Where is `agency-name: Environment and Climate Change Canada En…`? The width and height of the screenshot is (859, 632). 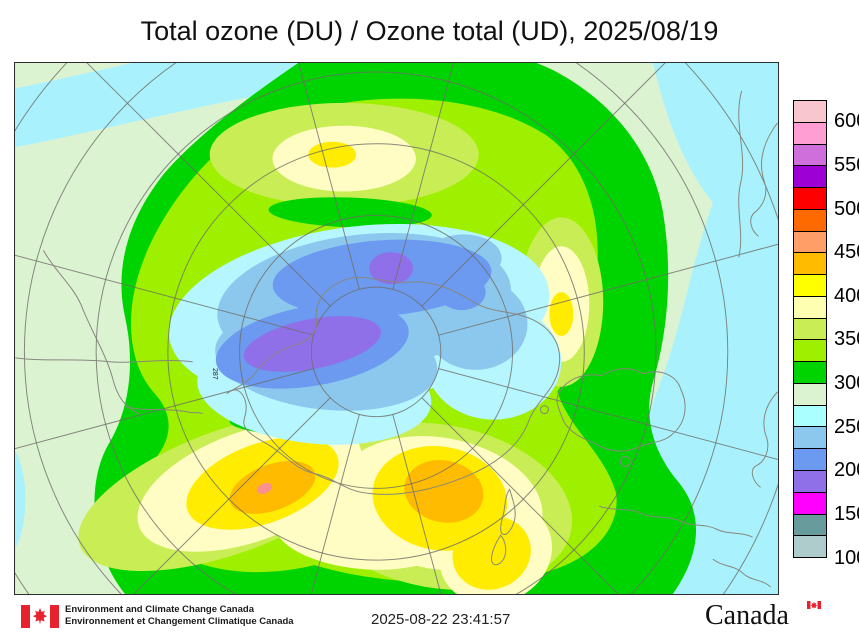
agency-name: Environment and Climate Change Canada En… is located at coordinates (179, 615).